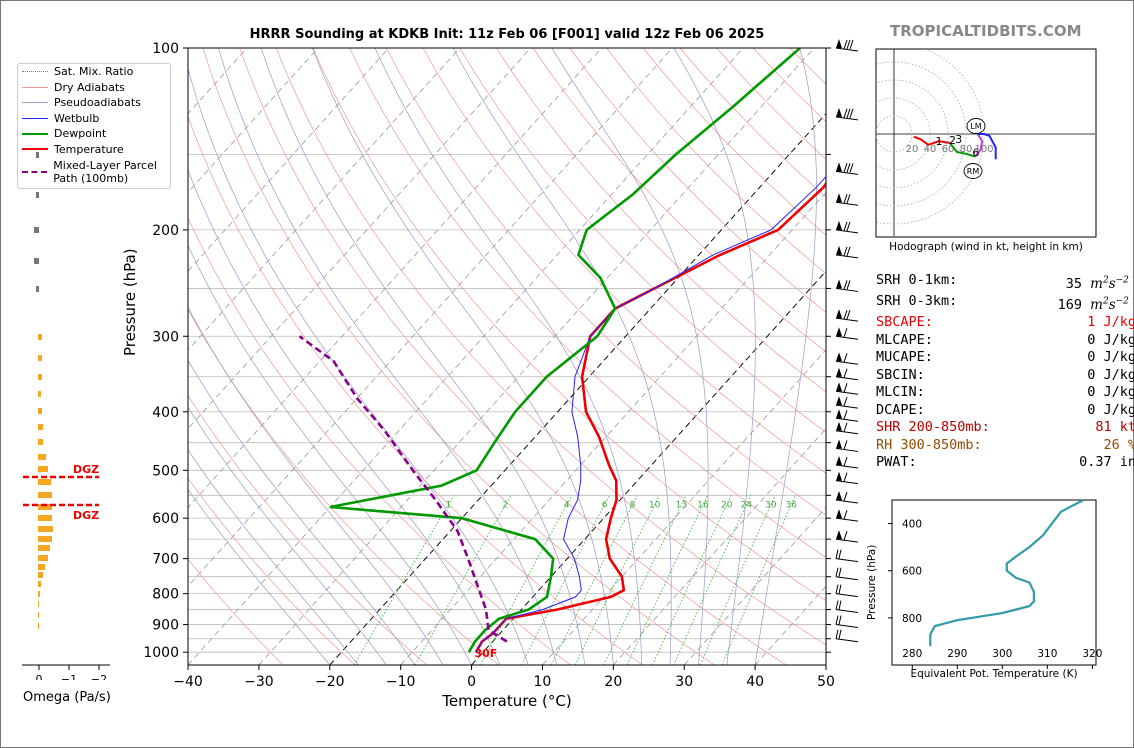 This screenshot has height=748, width=1134. I want to click on hodograph-caption: Hodograph (wind in kt, height in km), so click(986, 247).